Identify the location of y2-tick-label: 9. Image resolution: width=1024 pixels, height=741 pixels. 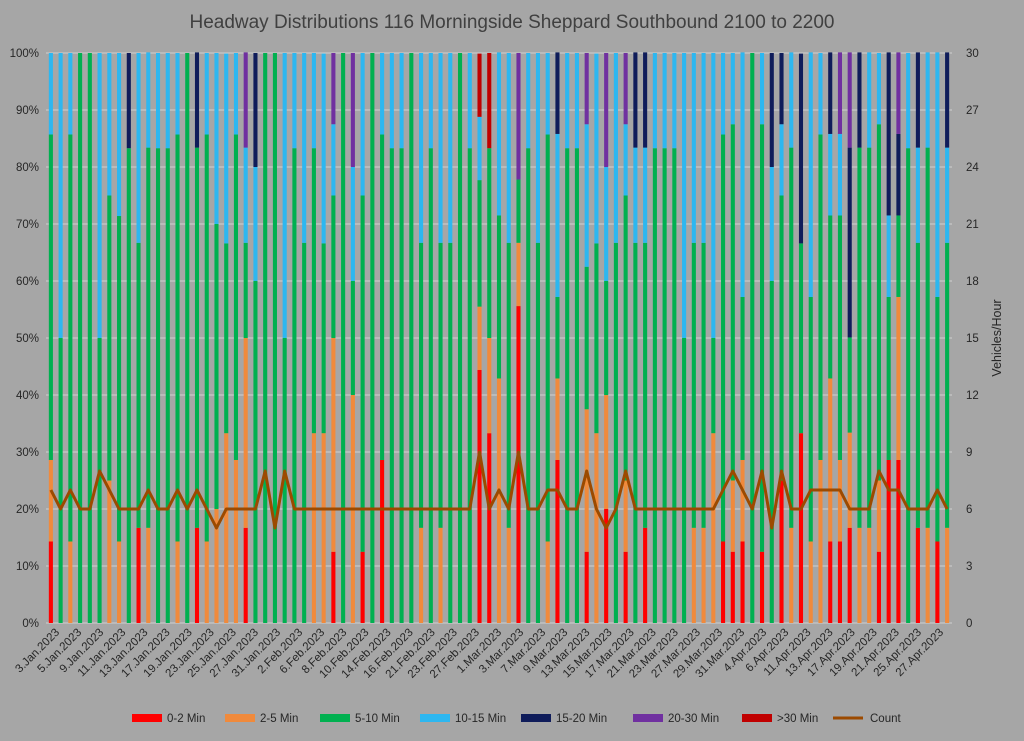
(969, 453).